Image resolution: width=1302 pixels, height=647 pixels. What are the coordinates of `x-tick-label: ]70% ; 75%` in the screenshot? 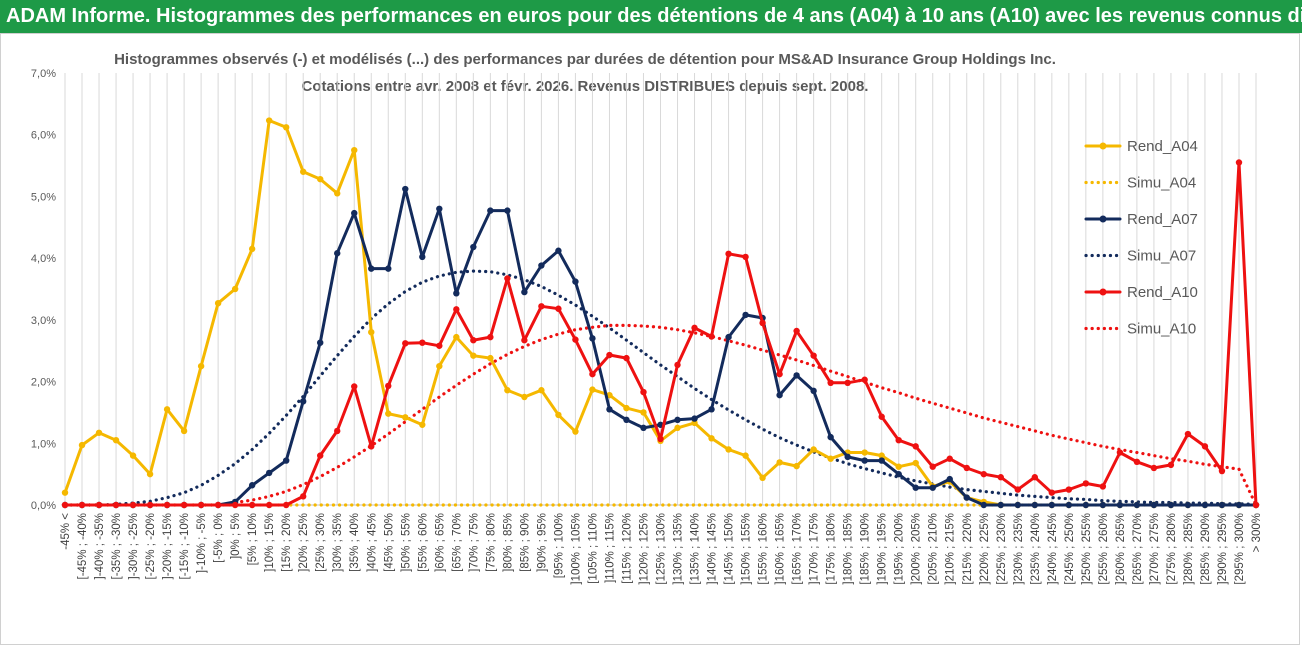 It's located at (474, 542).